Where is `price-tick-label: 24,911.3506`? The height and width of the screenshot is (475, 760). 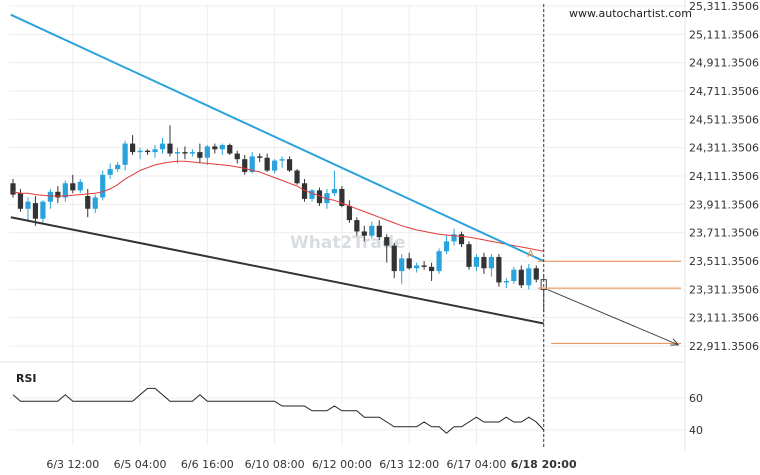 price-tick-label: 24,911.3506 is located at coordinates (724, 63).